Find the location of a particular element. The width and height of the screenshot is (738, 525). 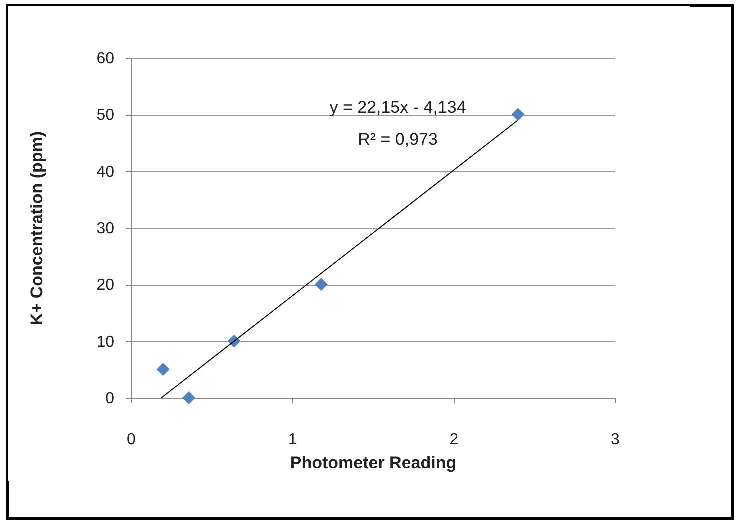

annotation: y = 22,15x - 4,134 is located at coordinates (398, 107).